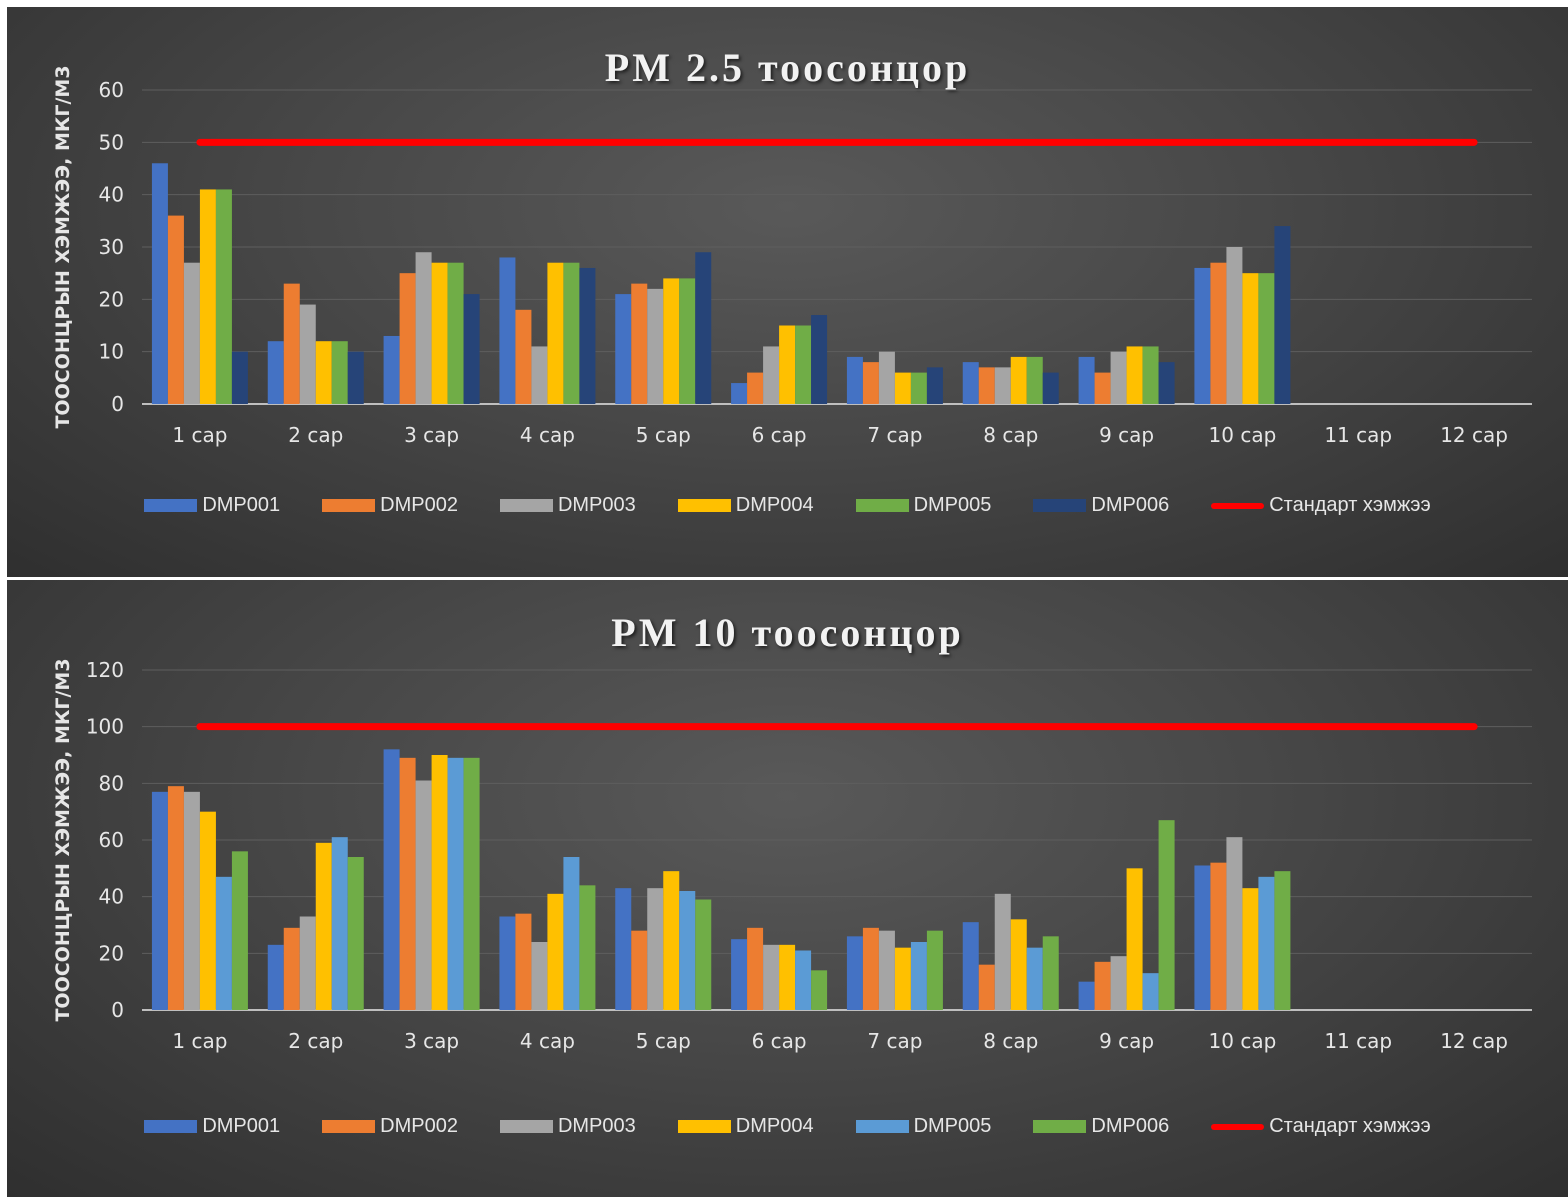  I want to click on pm25-chart-title: PM 2.5 тоосонцор, so click(787, 67).